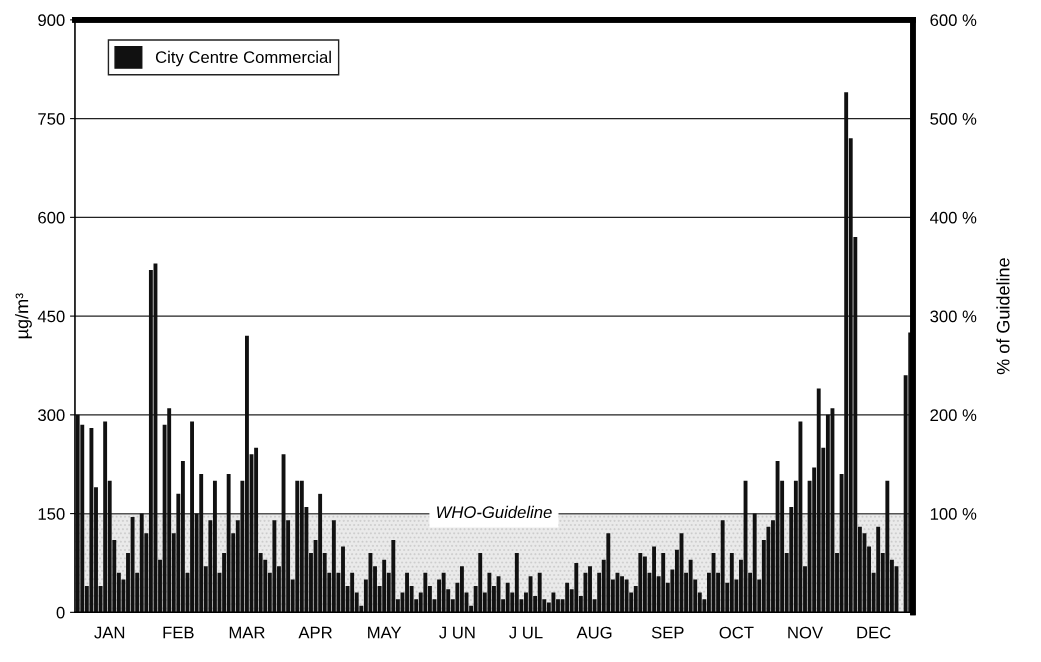 The width and height of the screenshot is (1041, 662). What do you see at coordinates (953, 514) in the screenshot?
I see `y2-tick-label: 100 %` at bounding box center [953, 514].